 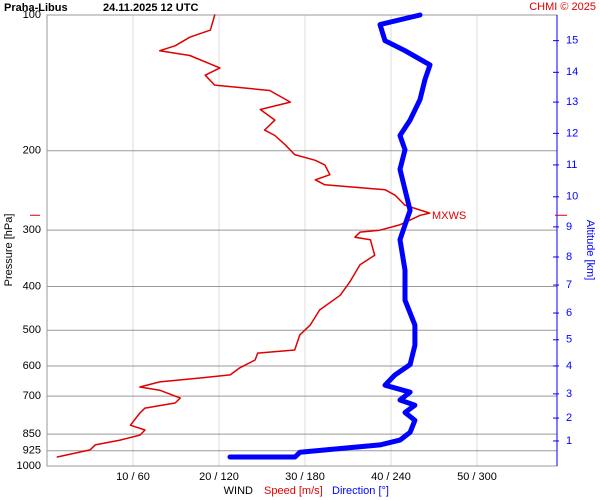 What do you see at coordinates (569, 366) in the screenshot?
I see `y2-tick-label: 4` at bounding box center [569, 366].